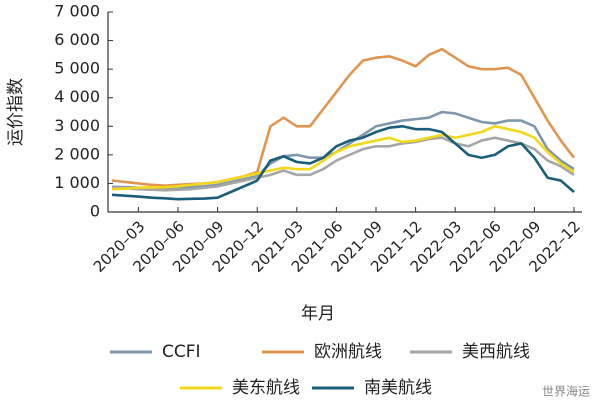 The image size is (600, 406). What do you see at coordinates (95, 211) in the screenshot?
I see `y-tick-label: 0` at bounding box center [95, 211].